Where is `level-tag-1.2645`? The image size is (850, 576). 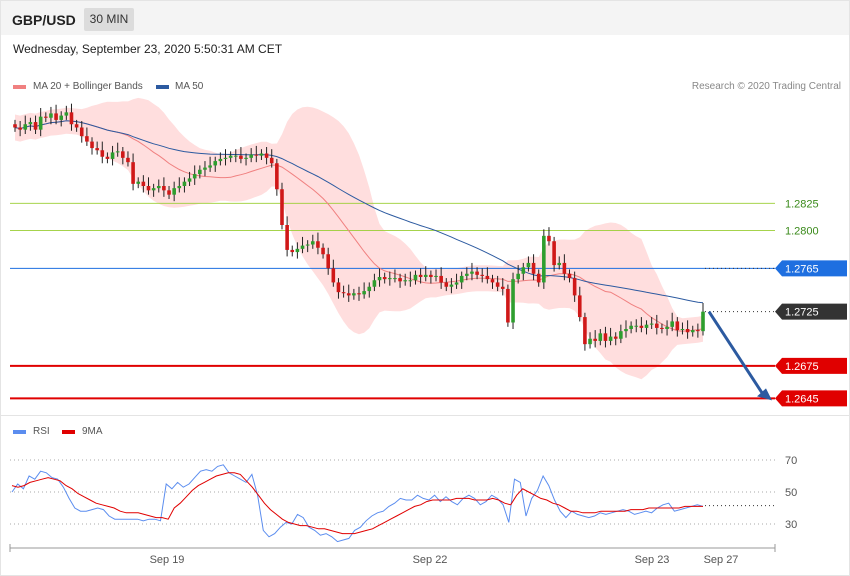
level-tag-1.2645 is located at coordinates (811, 398).